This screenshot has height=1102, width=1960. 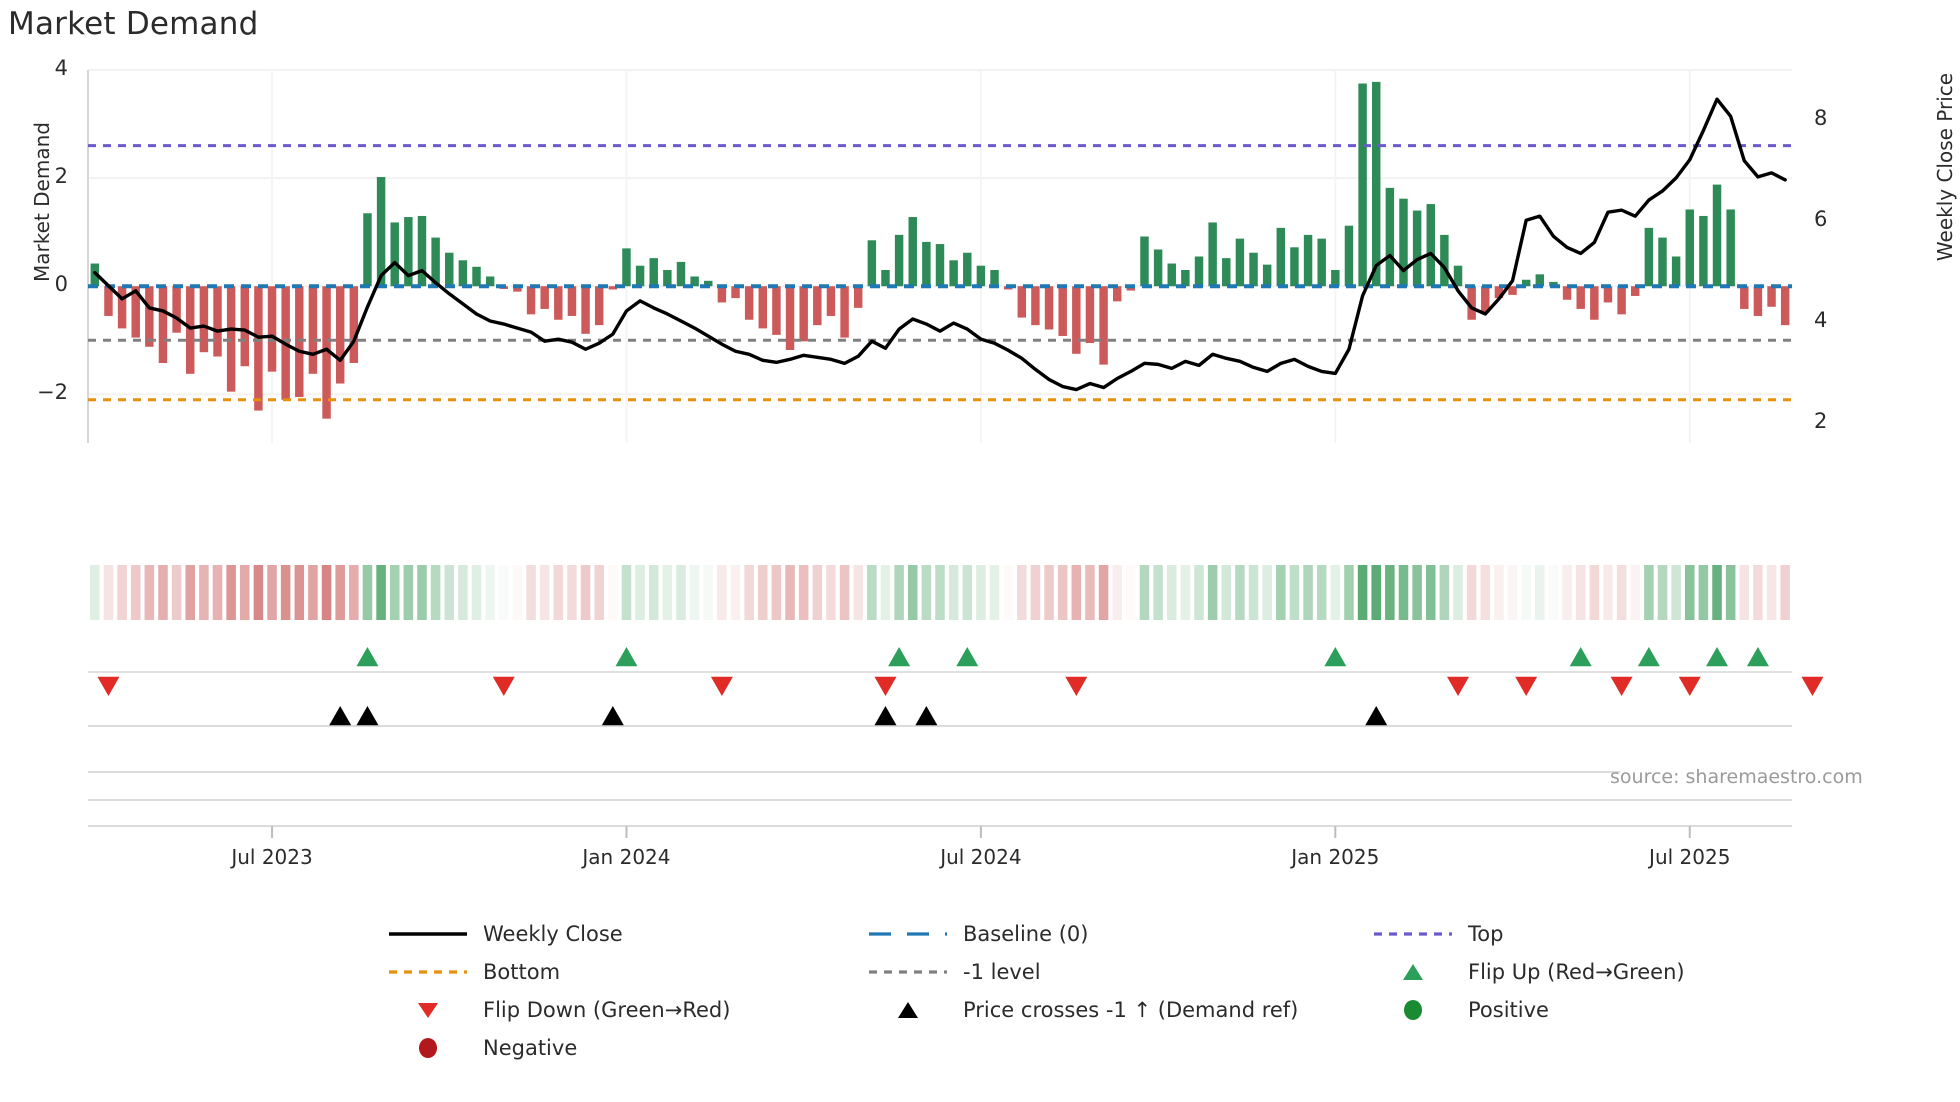 What do you see at coordinates (1821, 320) in the screenshot?
I see `y-tick-right: 4` at bounding box center [1821, 320].